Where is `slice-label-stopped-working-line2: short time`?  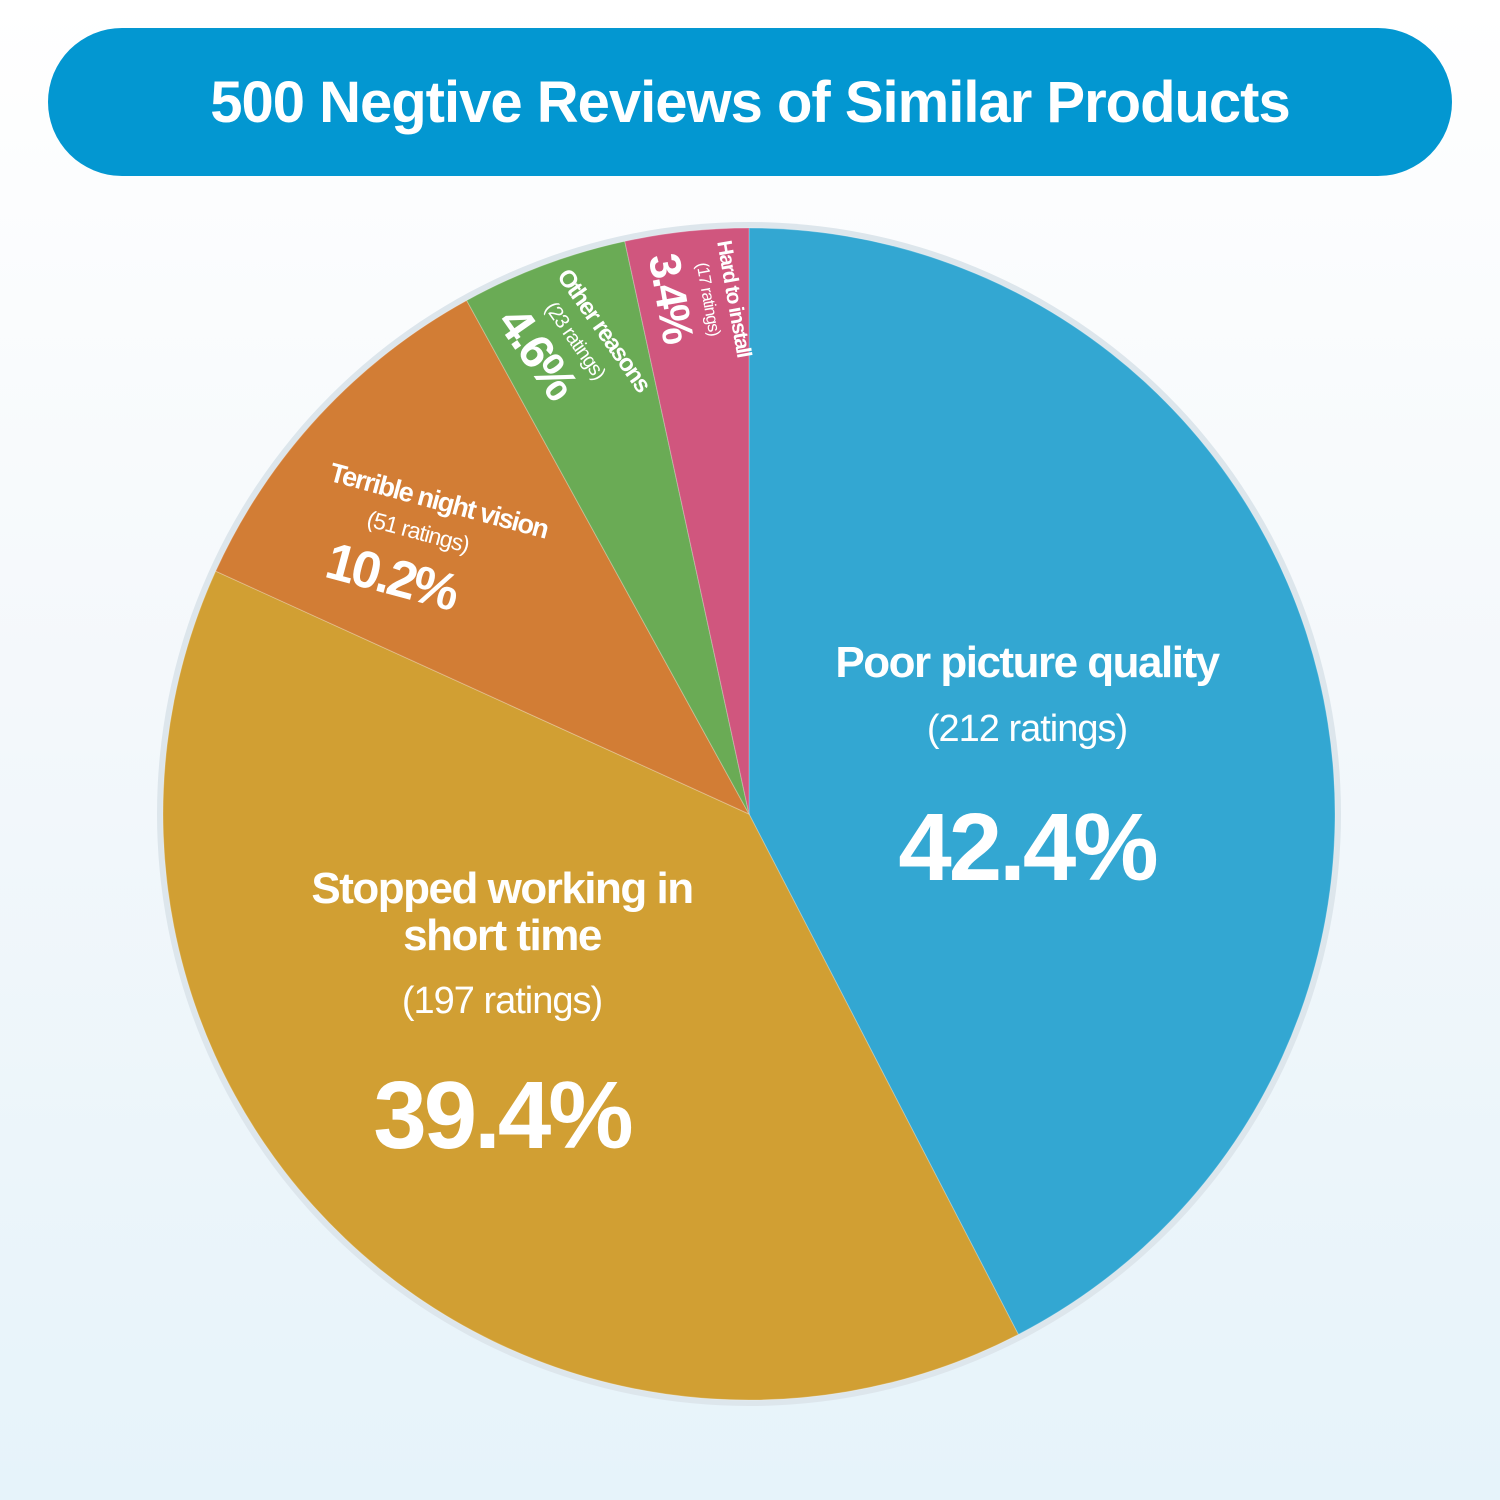 slice-label-stopped-working-line2: short time is located at coordinates (502, 935).